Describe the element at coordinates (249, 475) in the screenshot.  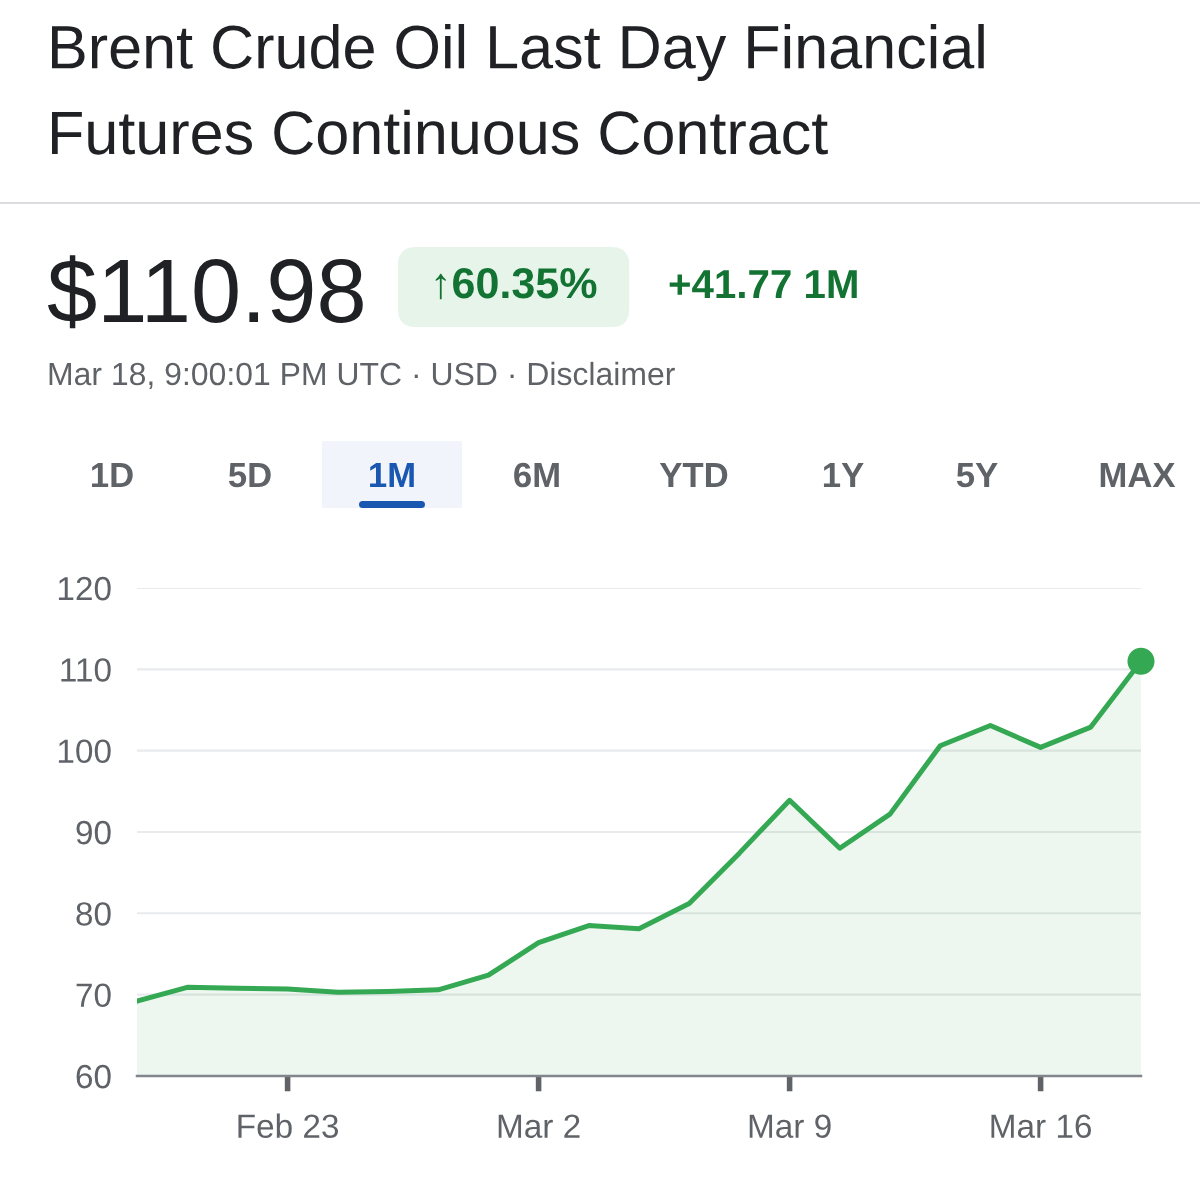
I see `text: 5D` at that location.